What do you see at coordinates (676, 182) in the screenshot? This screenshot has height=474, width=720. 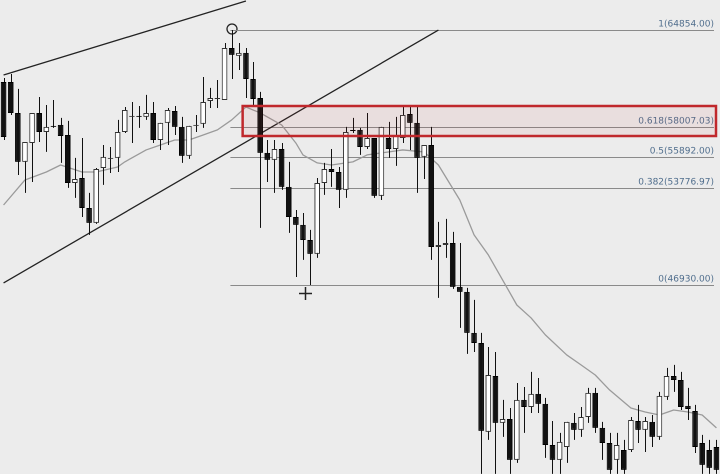 I see `ref-line-label: 0.382(53776.97)` at bounding box center [676, 182].